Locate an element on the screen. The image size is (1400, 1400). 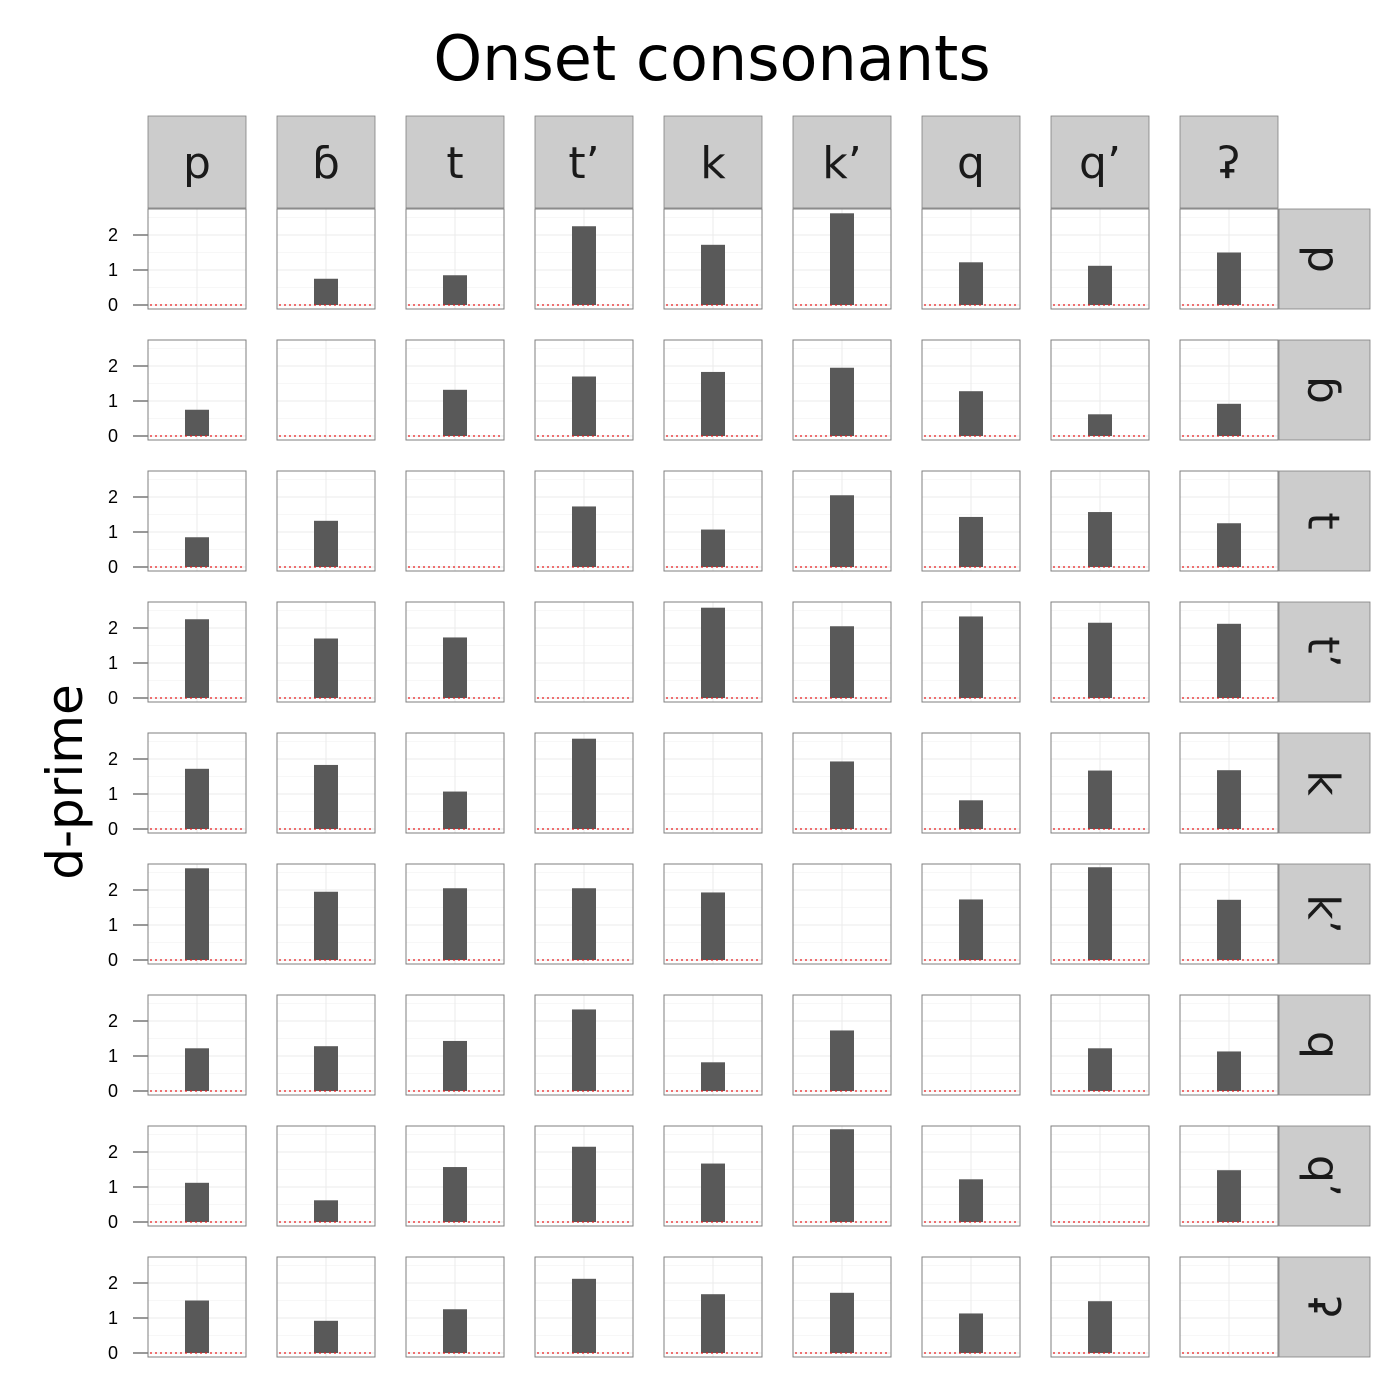
row-strip-label-8: ʡ is located at coordinates (1323, 1307).